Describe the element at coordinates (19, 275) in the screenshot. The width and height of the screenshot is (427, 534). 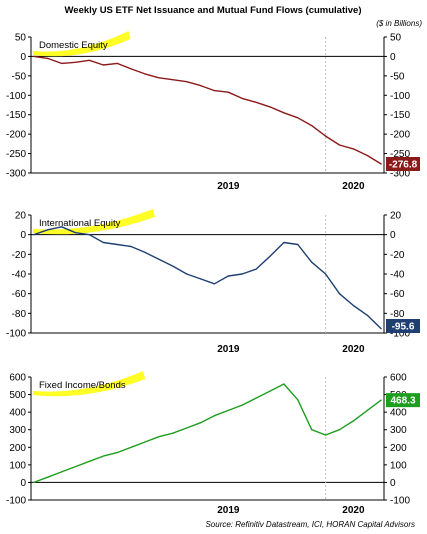
I see `y-tick-label-left: -40` at that location.